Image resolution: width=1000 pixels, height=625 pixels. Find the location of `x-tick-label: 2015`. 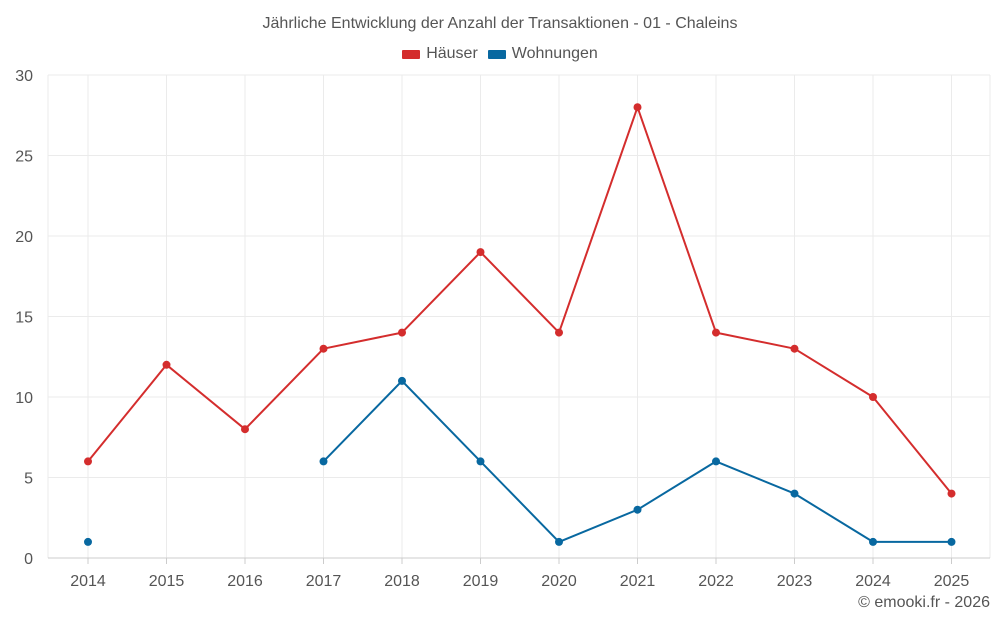

x-tick-label: 2015 is located at coordinates (167, 581).